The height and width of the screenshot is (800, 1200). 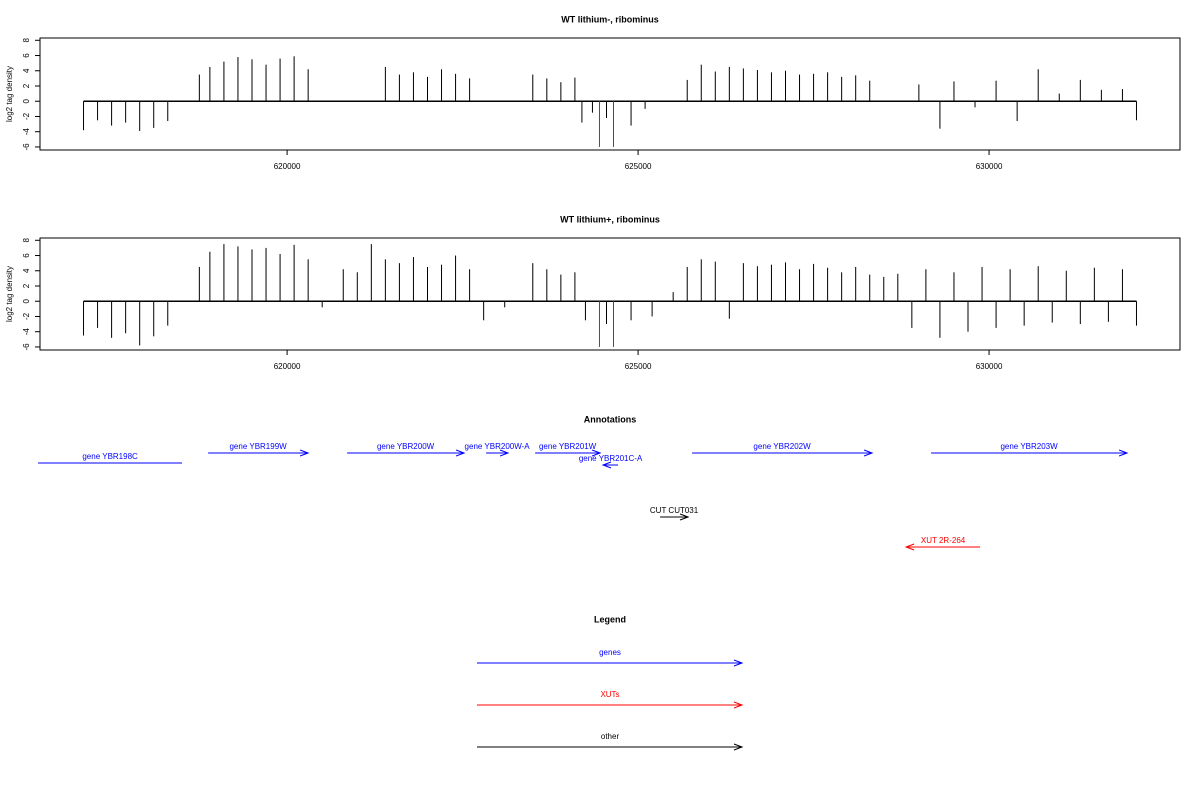 I want to click on feature-label: gene YBR198C, so click(x=110, y=456).